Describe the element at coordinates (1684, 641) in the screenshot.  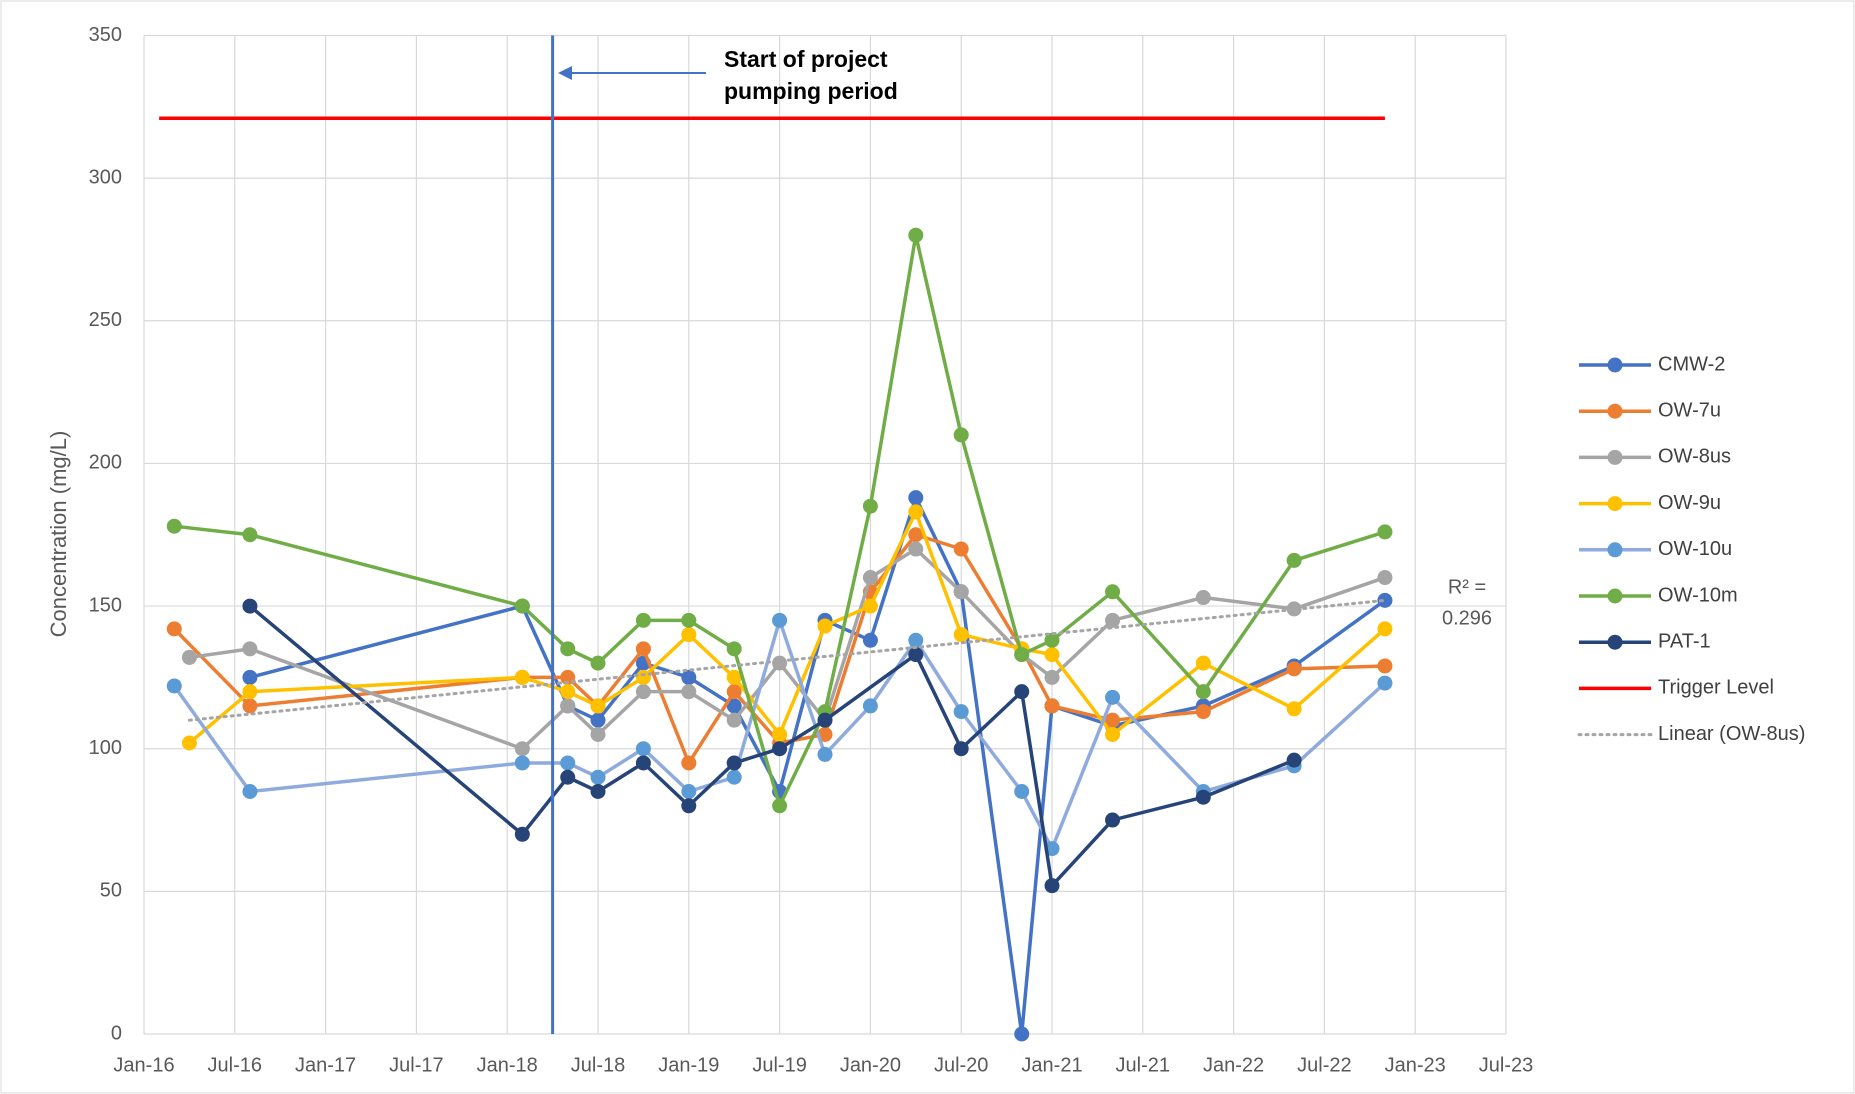
I see `legend-label: PAT-1` at that location.